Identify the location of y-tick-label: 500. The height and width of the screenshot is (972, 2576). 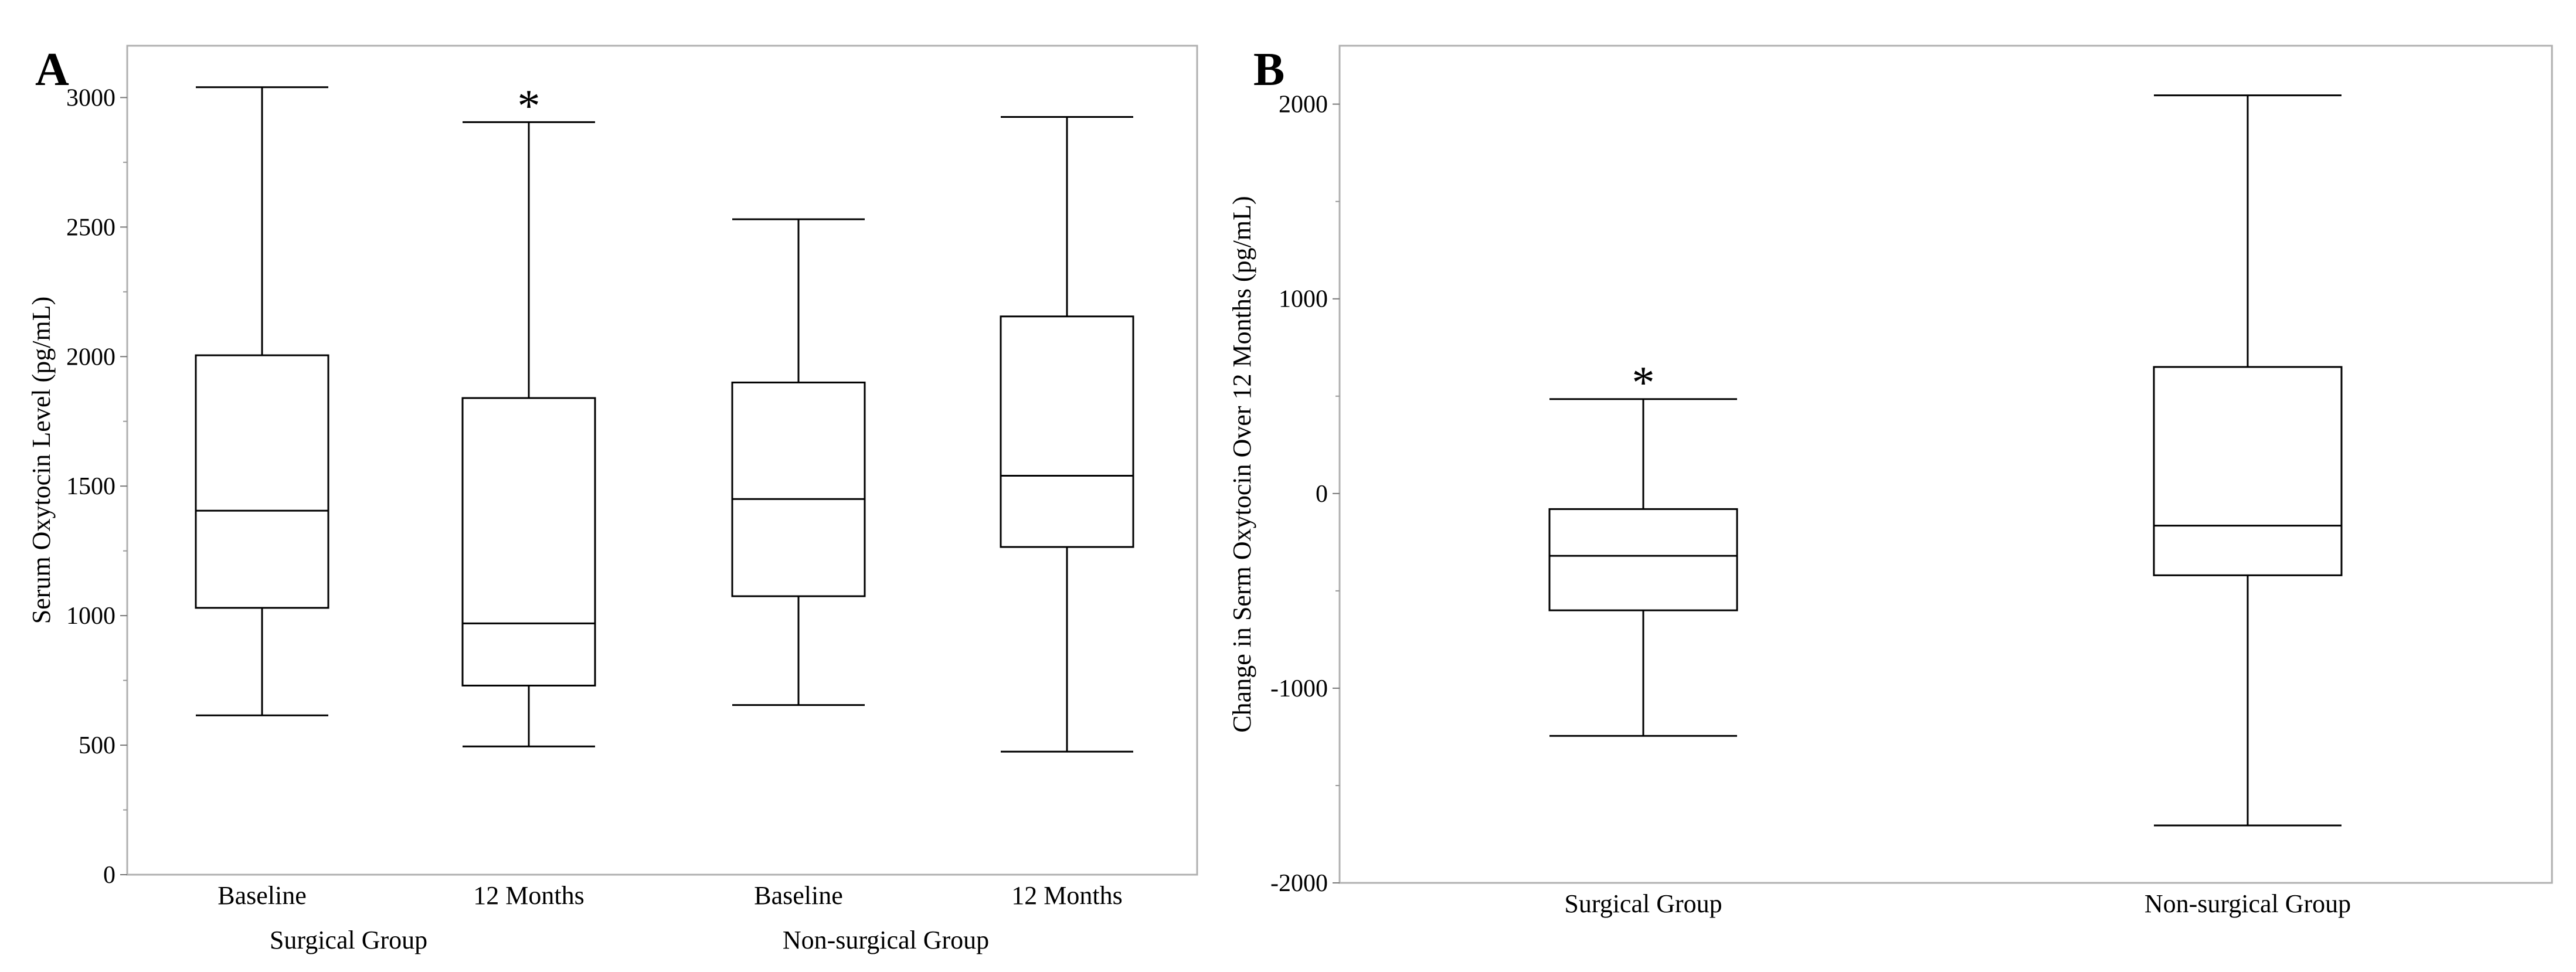
(97, 745).